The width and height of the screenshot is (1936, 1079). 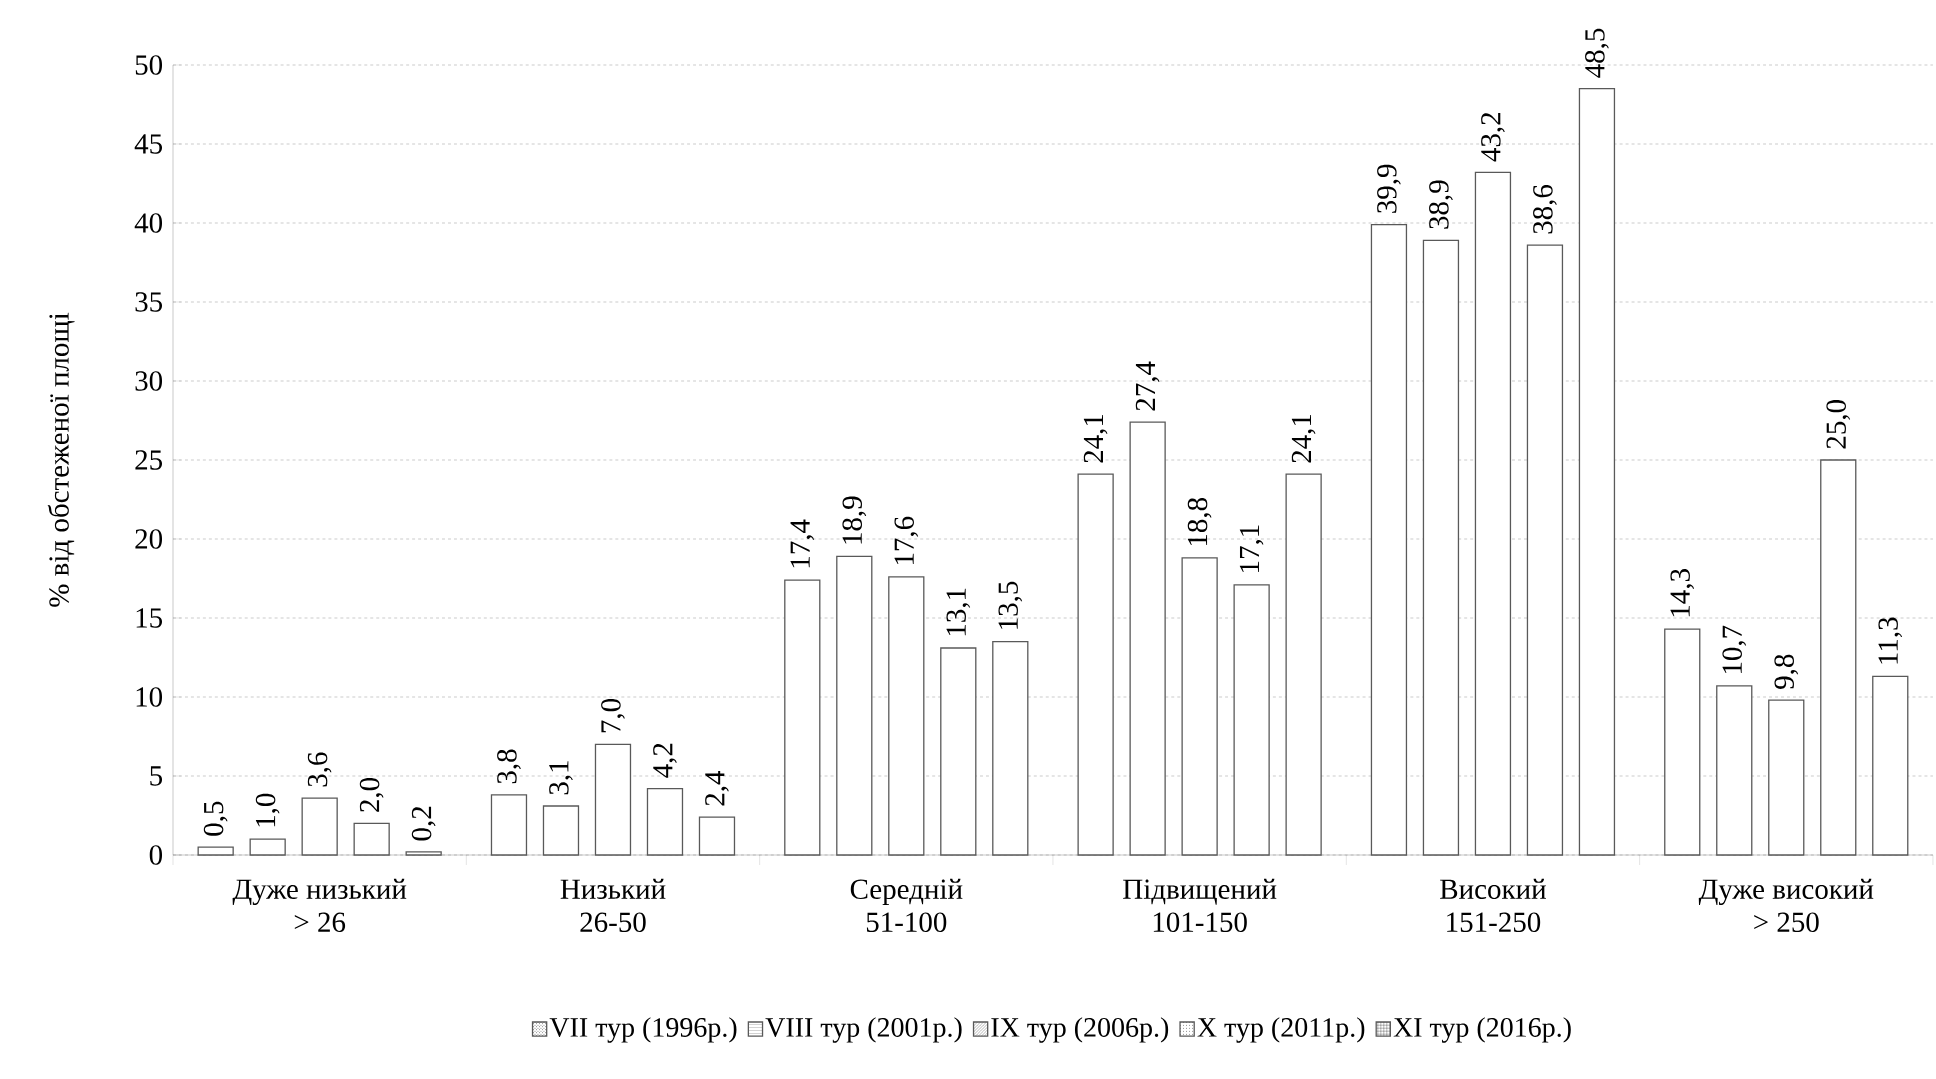 I want to click on data-label: 18,8, so click(x=1199, y=522).